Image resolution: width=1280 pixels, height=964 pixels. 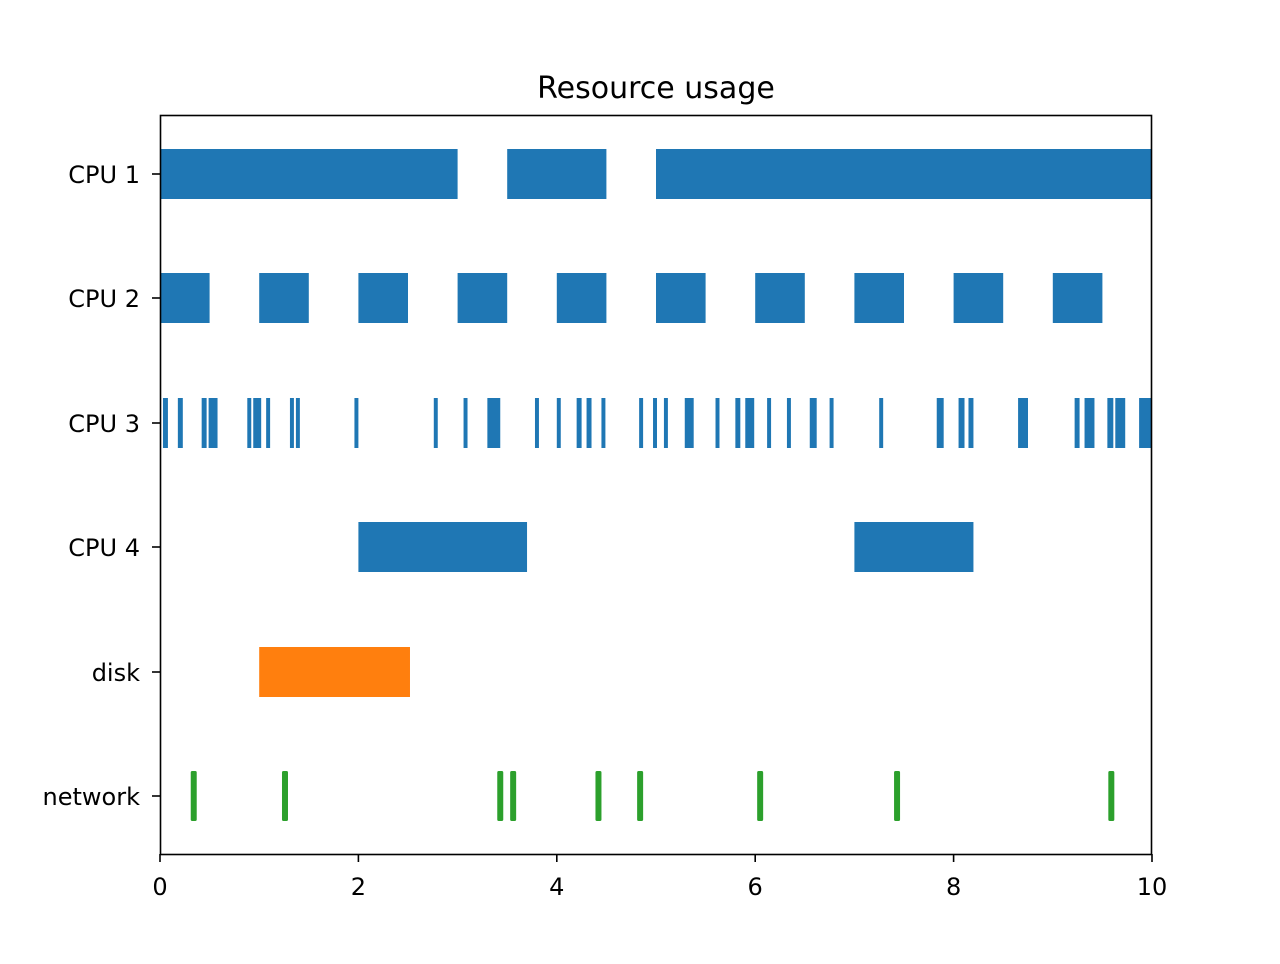 I want to click on y-tick-label-disk: disk, so click(x=116, y=673).